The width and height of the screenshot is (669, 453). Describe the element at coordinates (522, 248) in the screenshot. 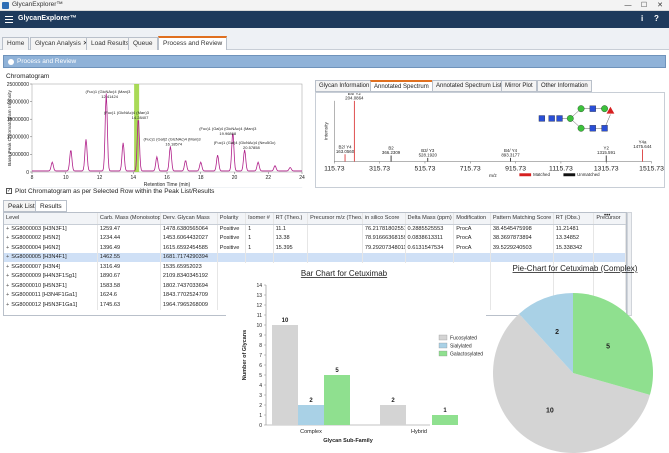

I see `table-cell: 39.5229240503` at that location.